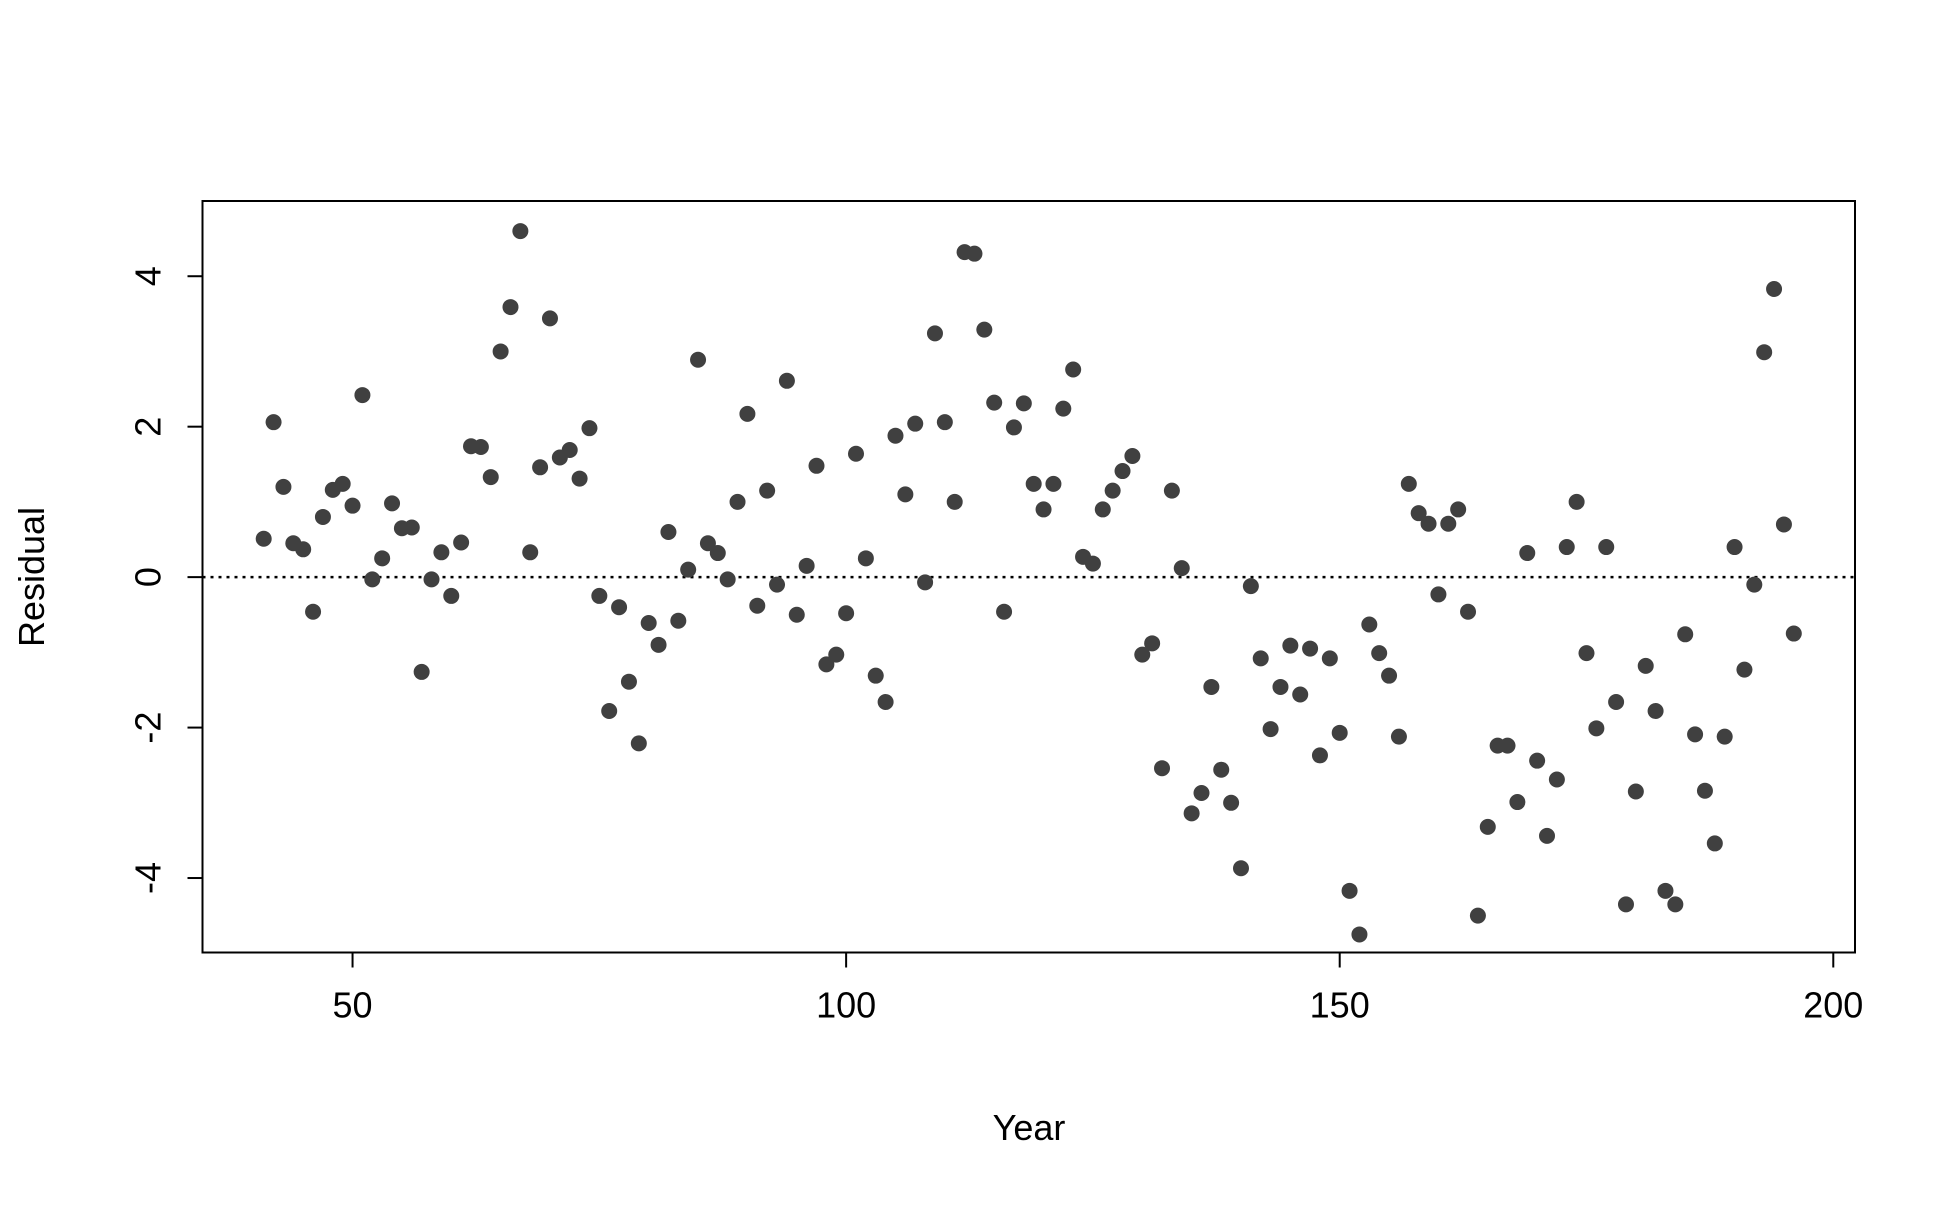 The height and width of the screenshot is (1205, 1950). What do you see at coordinates (148, 878) in the screenshot?
I see `y-tick-label: -4` at bounding box center [148, 878].